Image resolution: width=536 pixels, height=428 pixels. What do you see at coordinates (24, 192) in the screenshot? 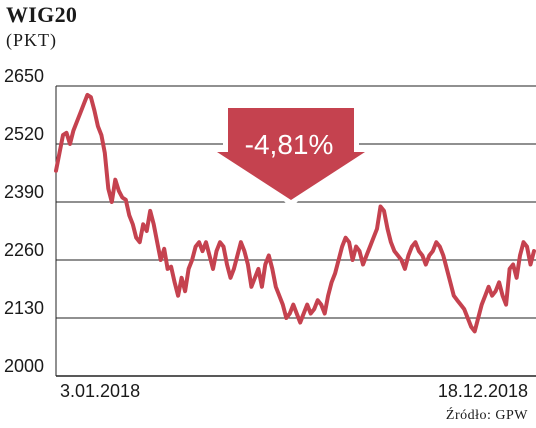
I see `y-tick-label-2390: 2390` at bounding box center [24, 192].